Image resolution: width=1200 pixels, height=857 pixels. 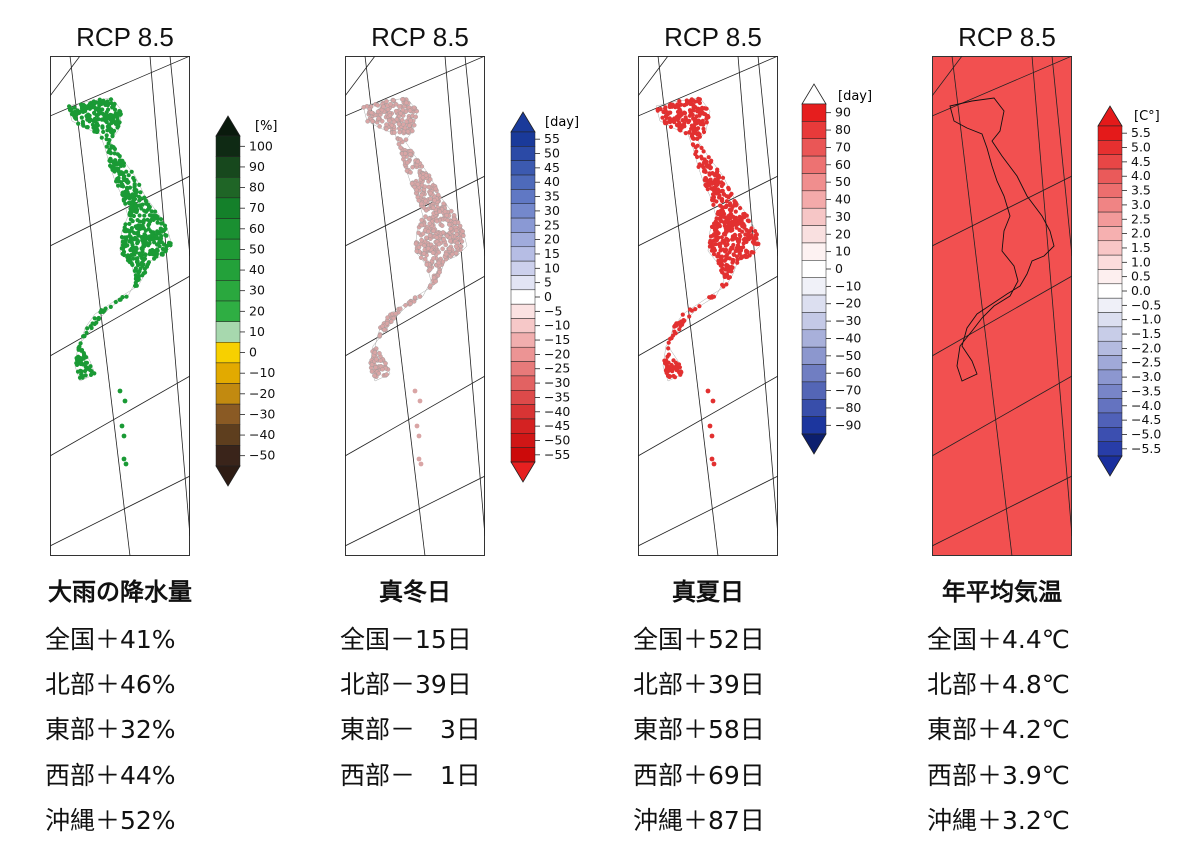 I want to click on colorbar-unit: [C°], so click(x=1147, y=116).